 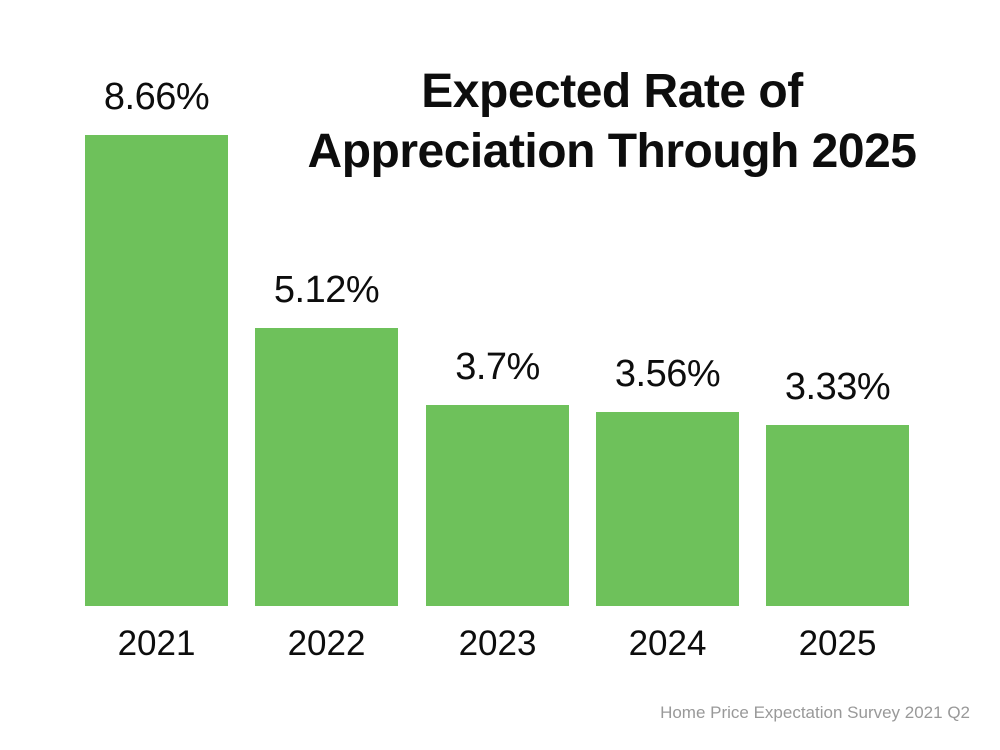 I want to click on source-note: Home Price Expectation Survey 2021 Q2, so click(x=815, y=712).